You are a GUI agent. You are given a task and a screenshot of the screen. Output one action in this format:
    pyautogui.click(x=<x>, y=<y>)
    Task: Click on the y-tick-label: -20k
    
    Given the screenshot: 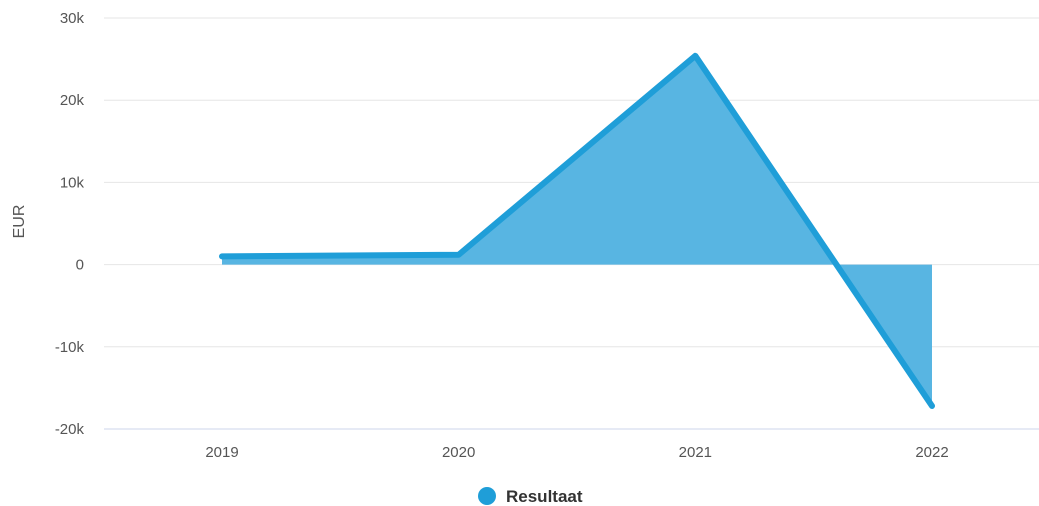 What is the action you would take?
    pyautogui.click(x=70, y=429)
    